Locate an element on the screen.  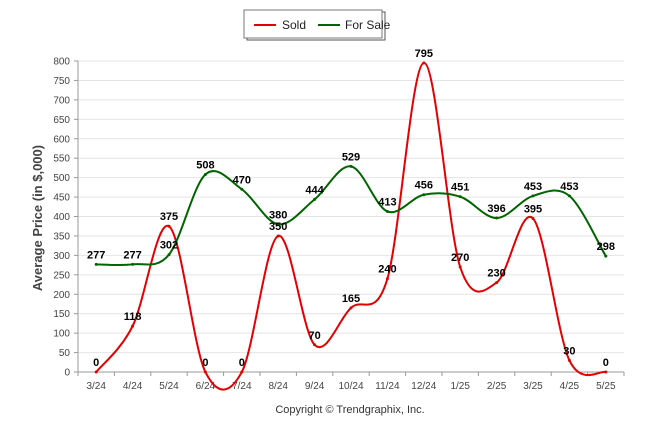
data-label-for-sale: 298 is located at coordinates (606, 247).